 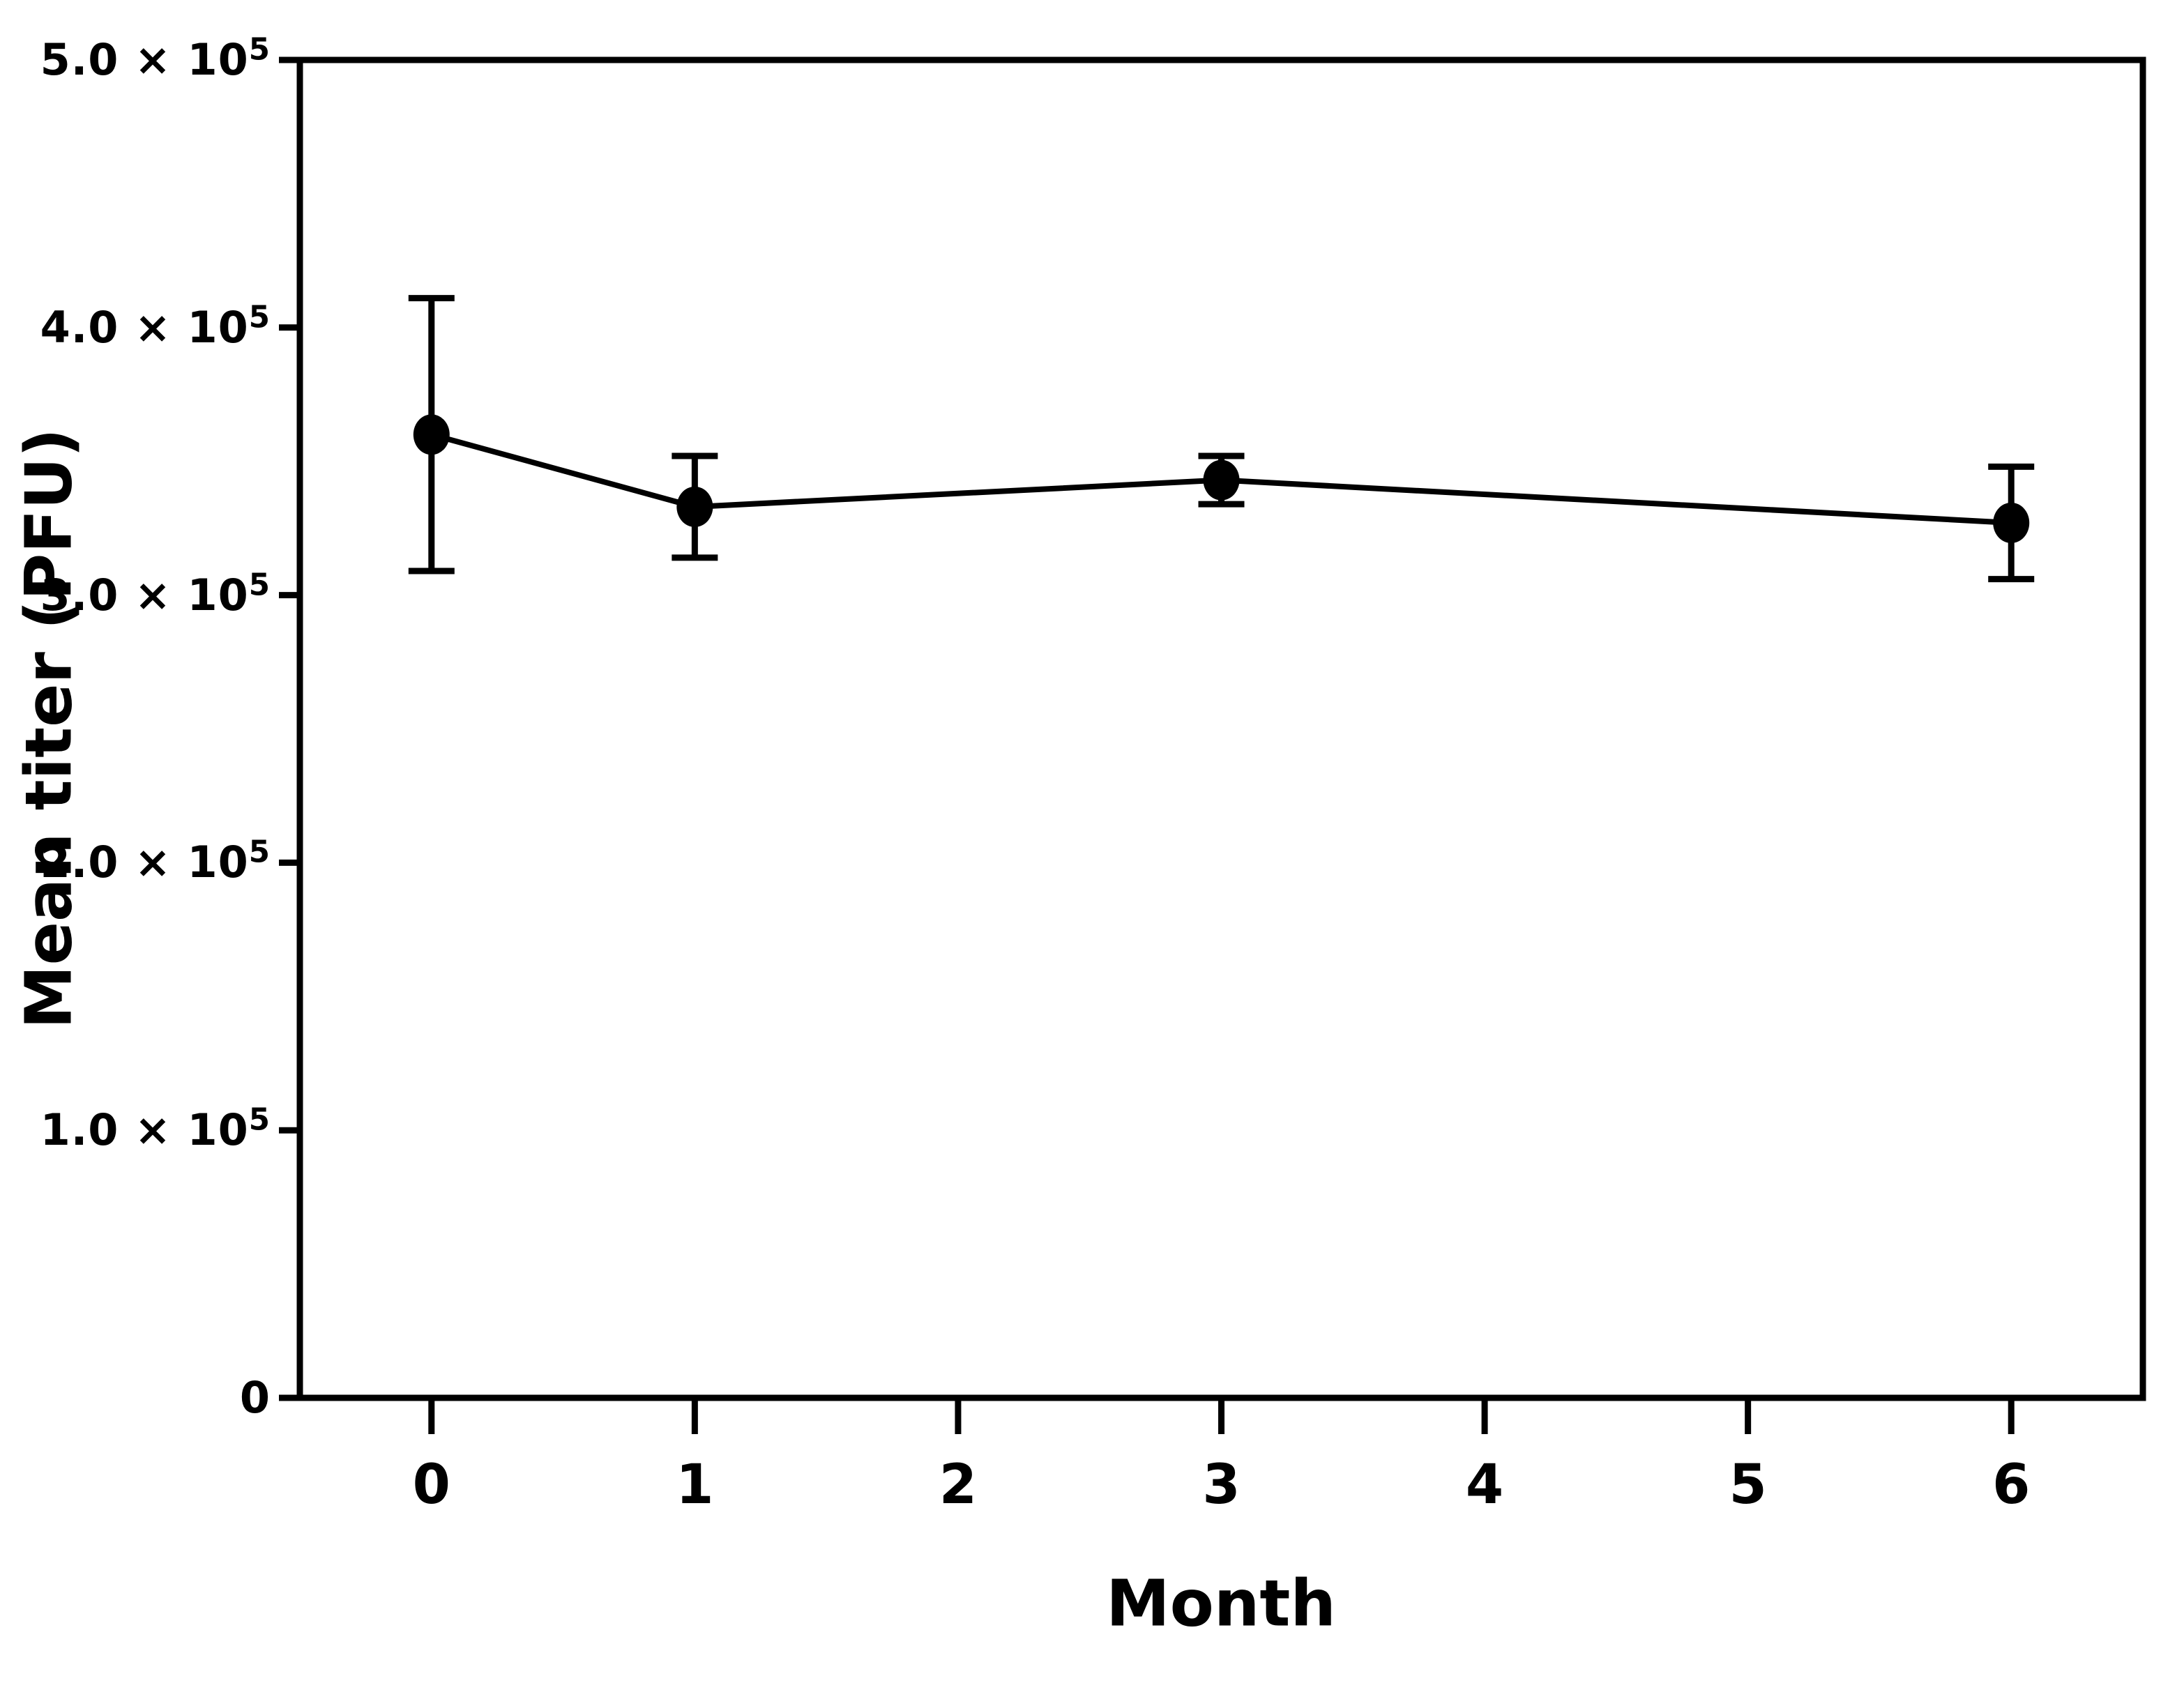 I want to click on x-tick-label: 2, so click(x=958, y=1485).